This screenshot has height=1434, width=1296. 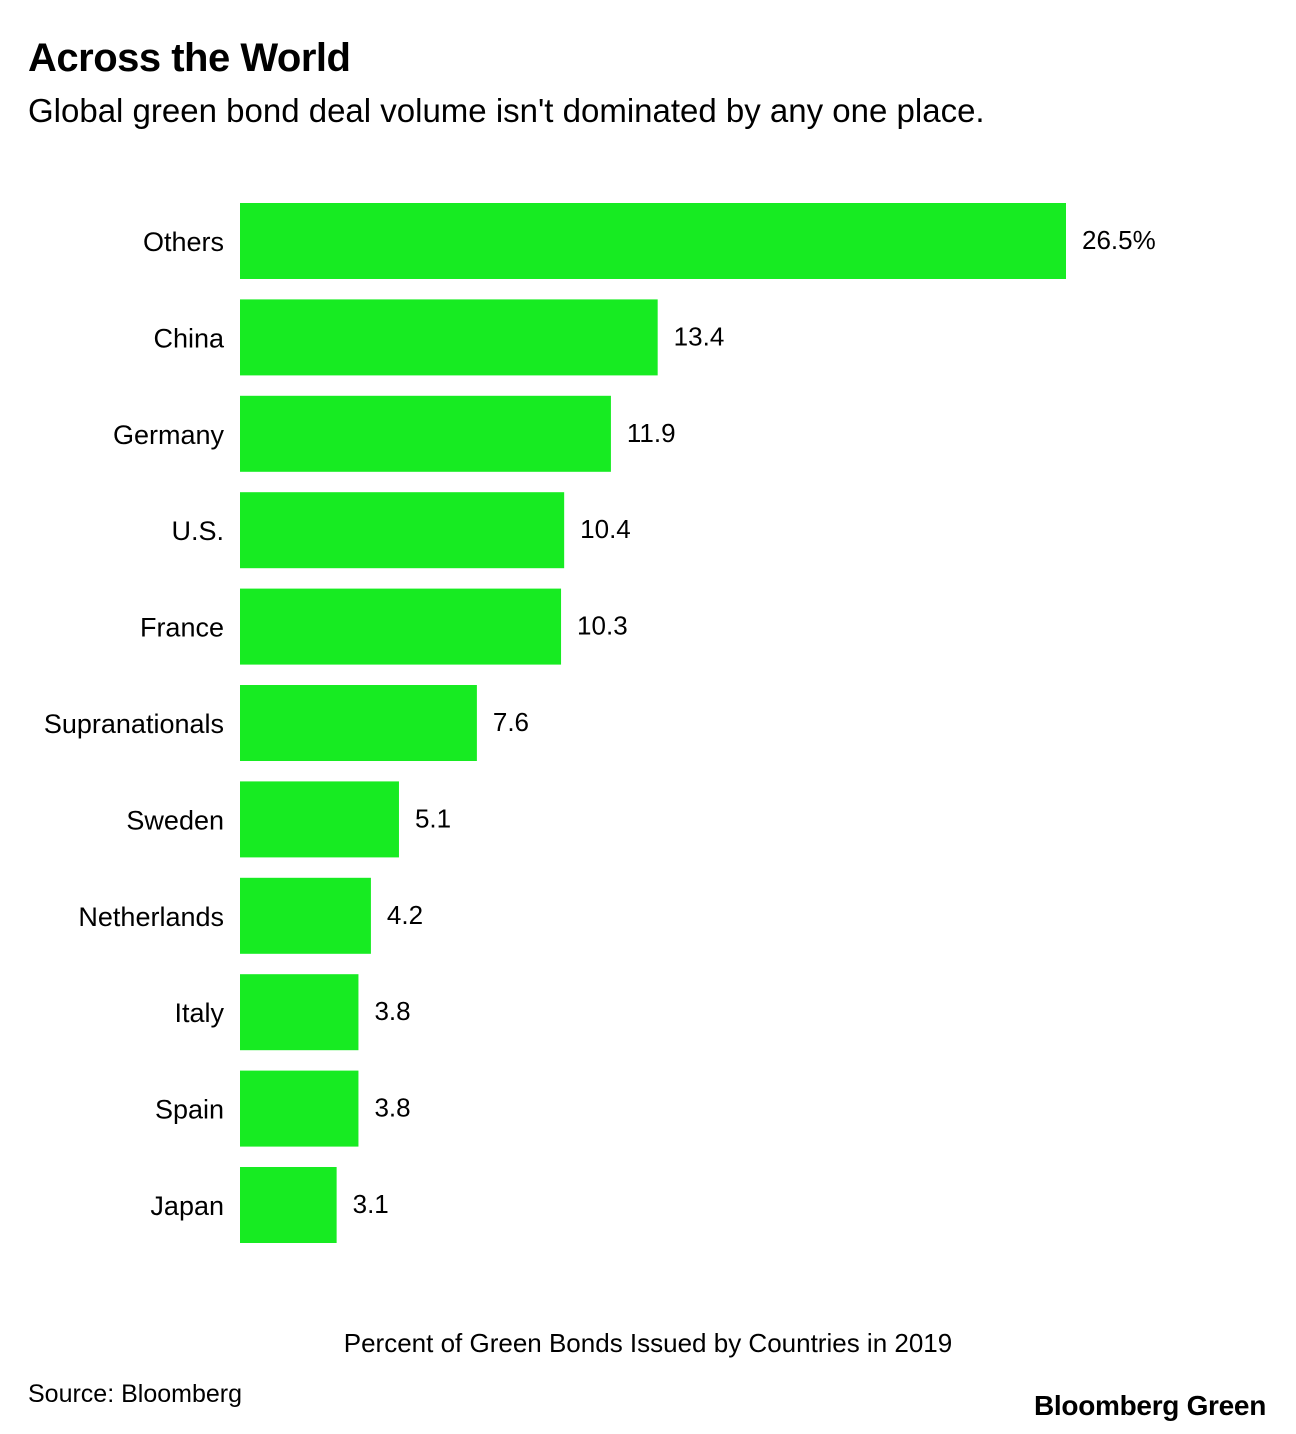 I want to click on category-label: China, so click(x=189, y=338).